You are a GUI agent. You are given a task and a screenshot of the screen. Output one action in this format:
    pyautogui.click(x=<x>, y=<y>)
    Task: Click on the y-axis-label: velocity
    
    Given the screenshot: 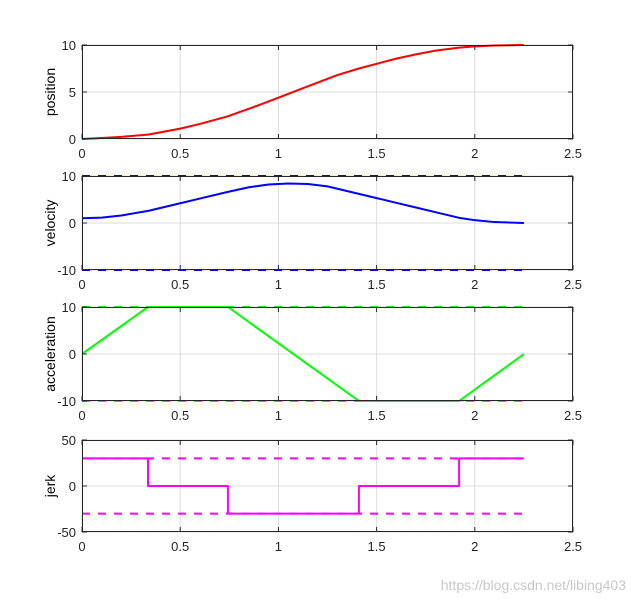 What is the action you would take?
    pyautogui.click(x=50, y=223)
    